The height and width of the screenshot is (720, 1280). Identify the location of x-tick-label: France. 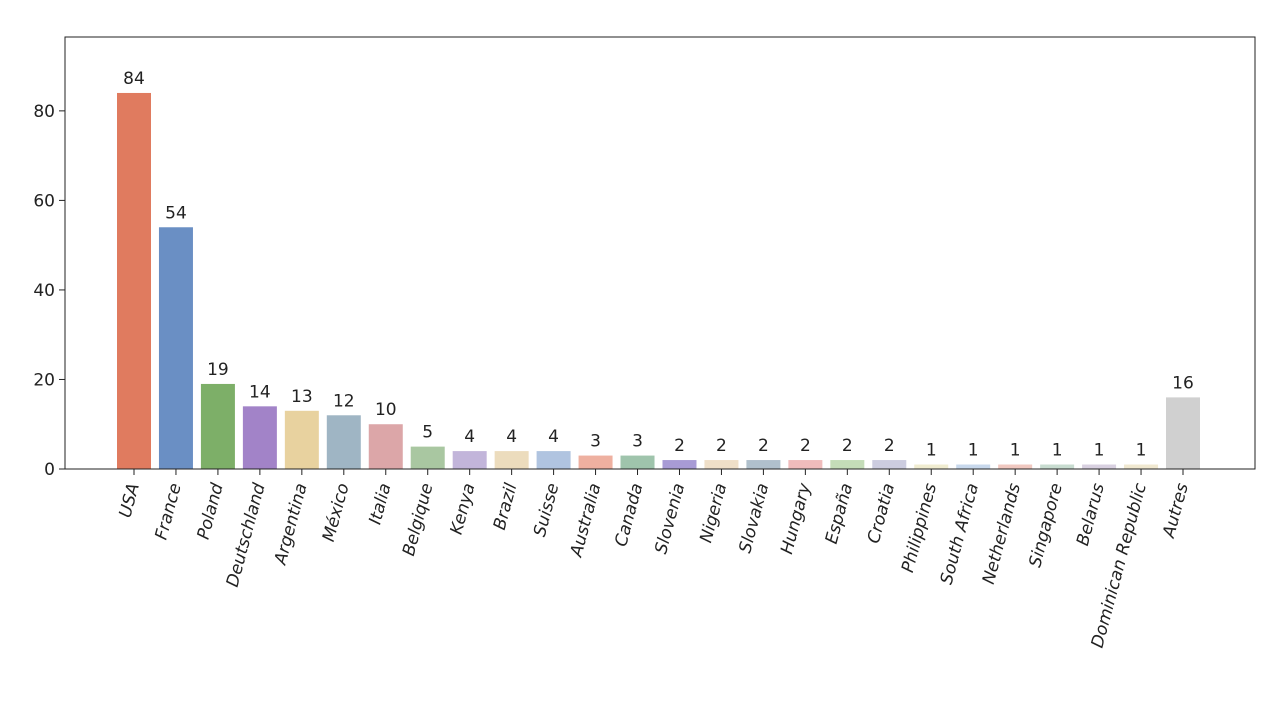
(169, 511).